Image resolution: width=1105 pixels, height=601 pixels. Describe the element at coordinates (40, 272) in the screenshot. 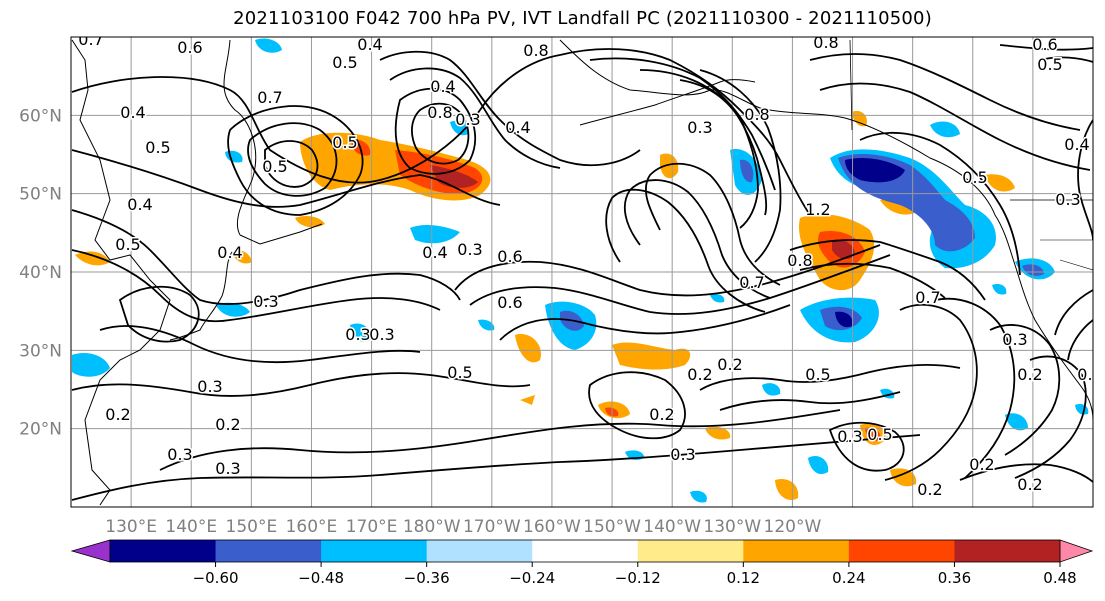

I see `latitude-labels: 20°N 30°N 40°N 50°N 60°N` at that location.